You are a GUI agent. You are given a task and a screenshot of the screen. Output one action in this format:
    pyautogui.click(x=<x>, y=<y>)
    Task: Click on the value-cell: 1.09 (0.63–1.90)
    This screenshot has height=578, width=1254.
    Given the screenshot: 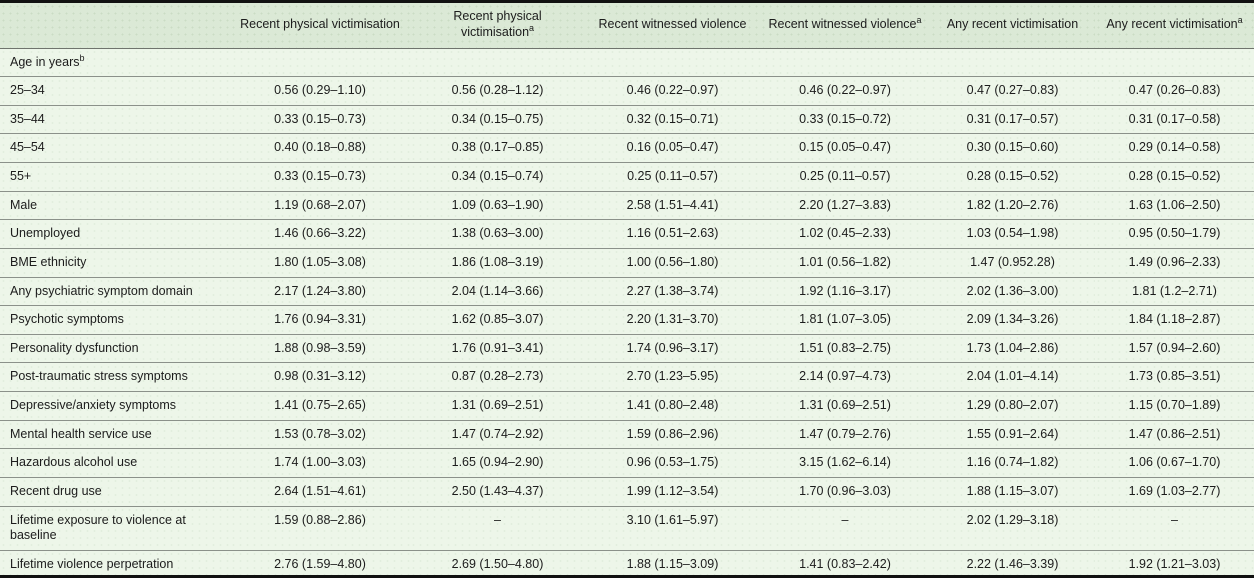 What is the action you would take?
    pyautogui.click(x=497, y=206)
    